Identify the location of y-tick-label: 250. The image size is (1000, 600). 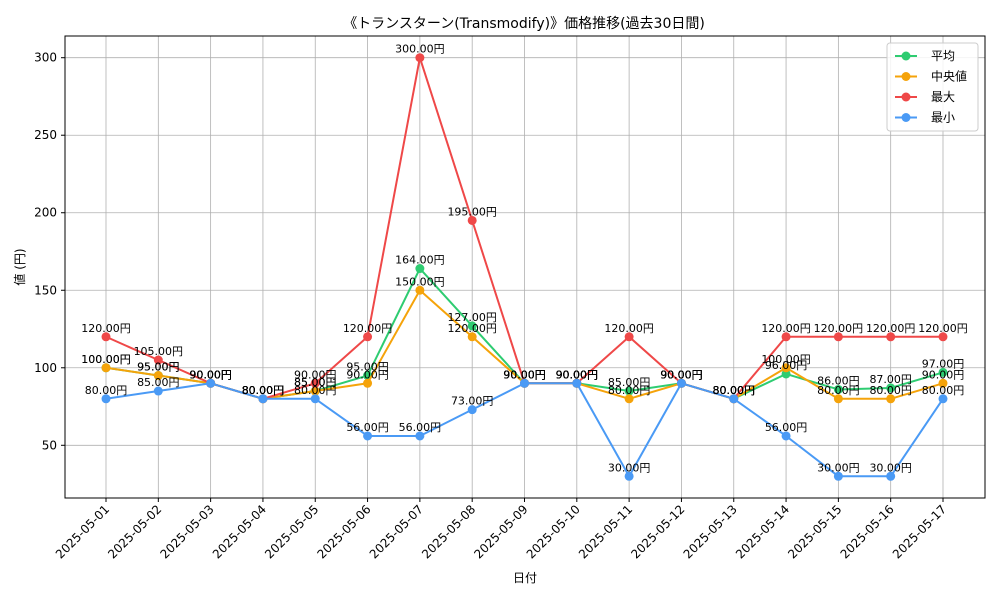
(45, 135).